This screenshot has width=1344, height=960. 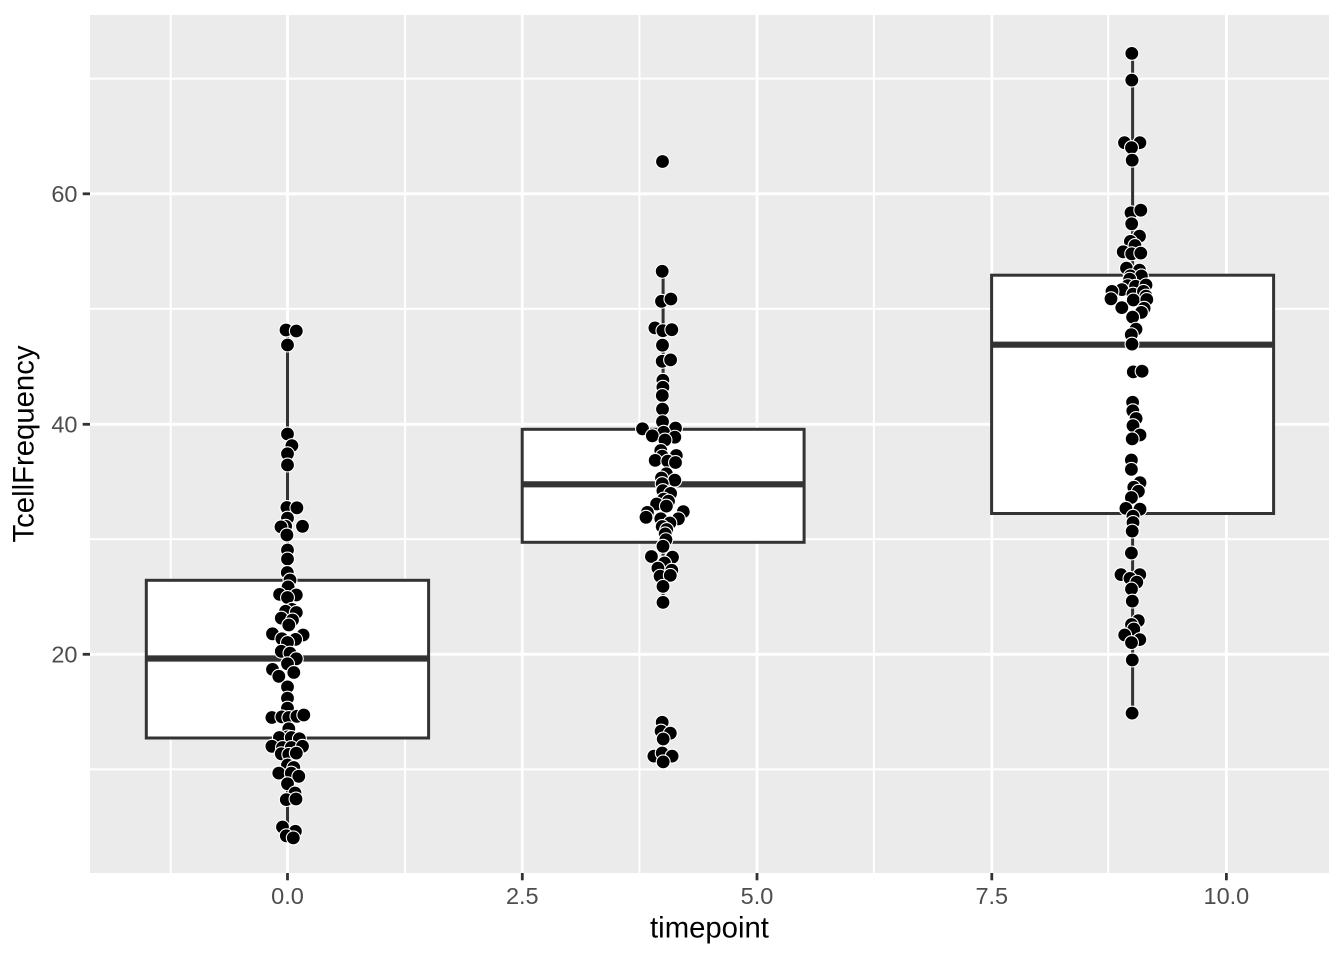 What do you see at coordinates (709, 928) in the screenshot?
I see `svg-text: timepoint` at bounding box center [709, 928].